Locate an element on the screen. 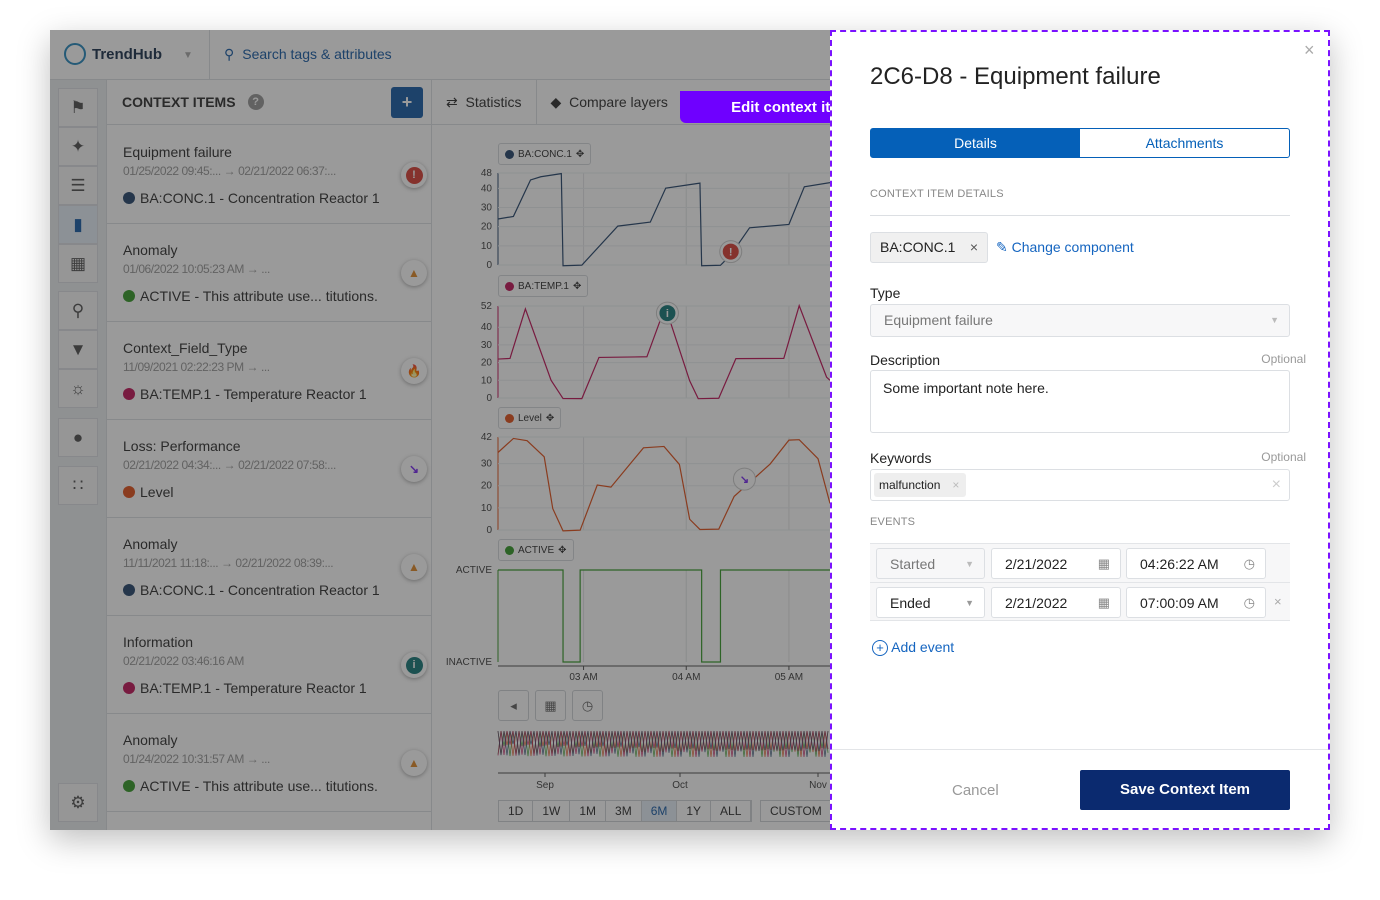 The width and height of the screenshot is (1380, 900). logo: TrendHub is located at coordinates (113, 54).